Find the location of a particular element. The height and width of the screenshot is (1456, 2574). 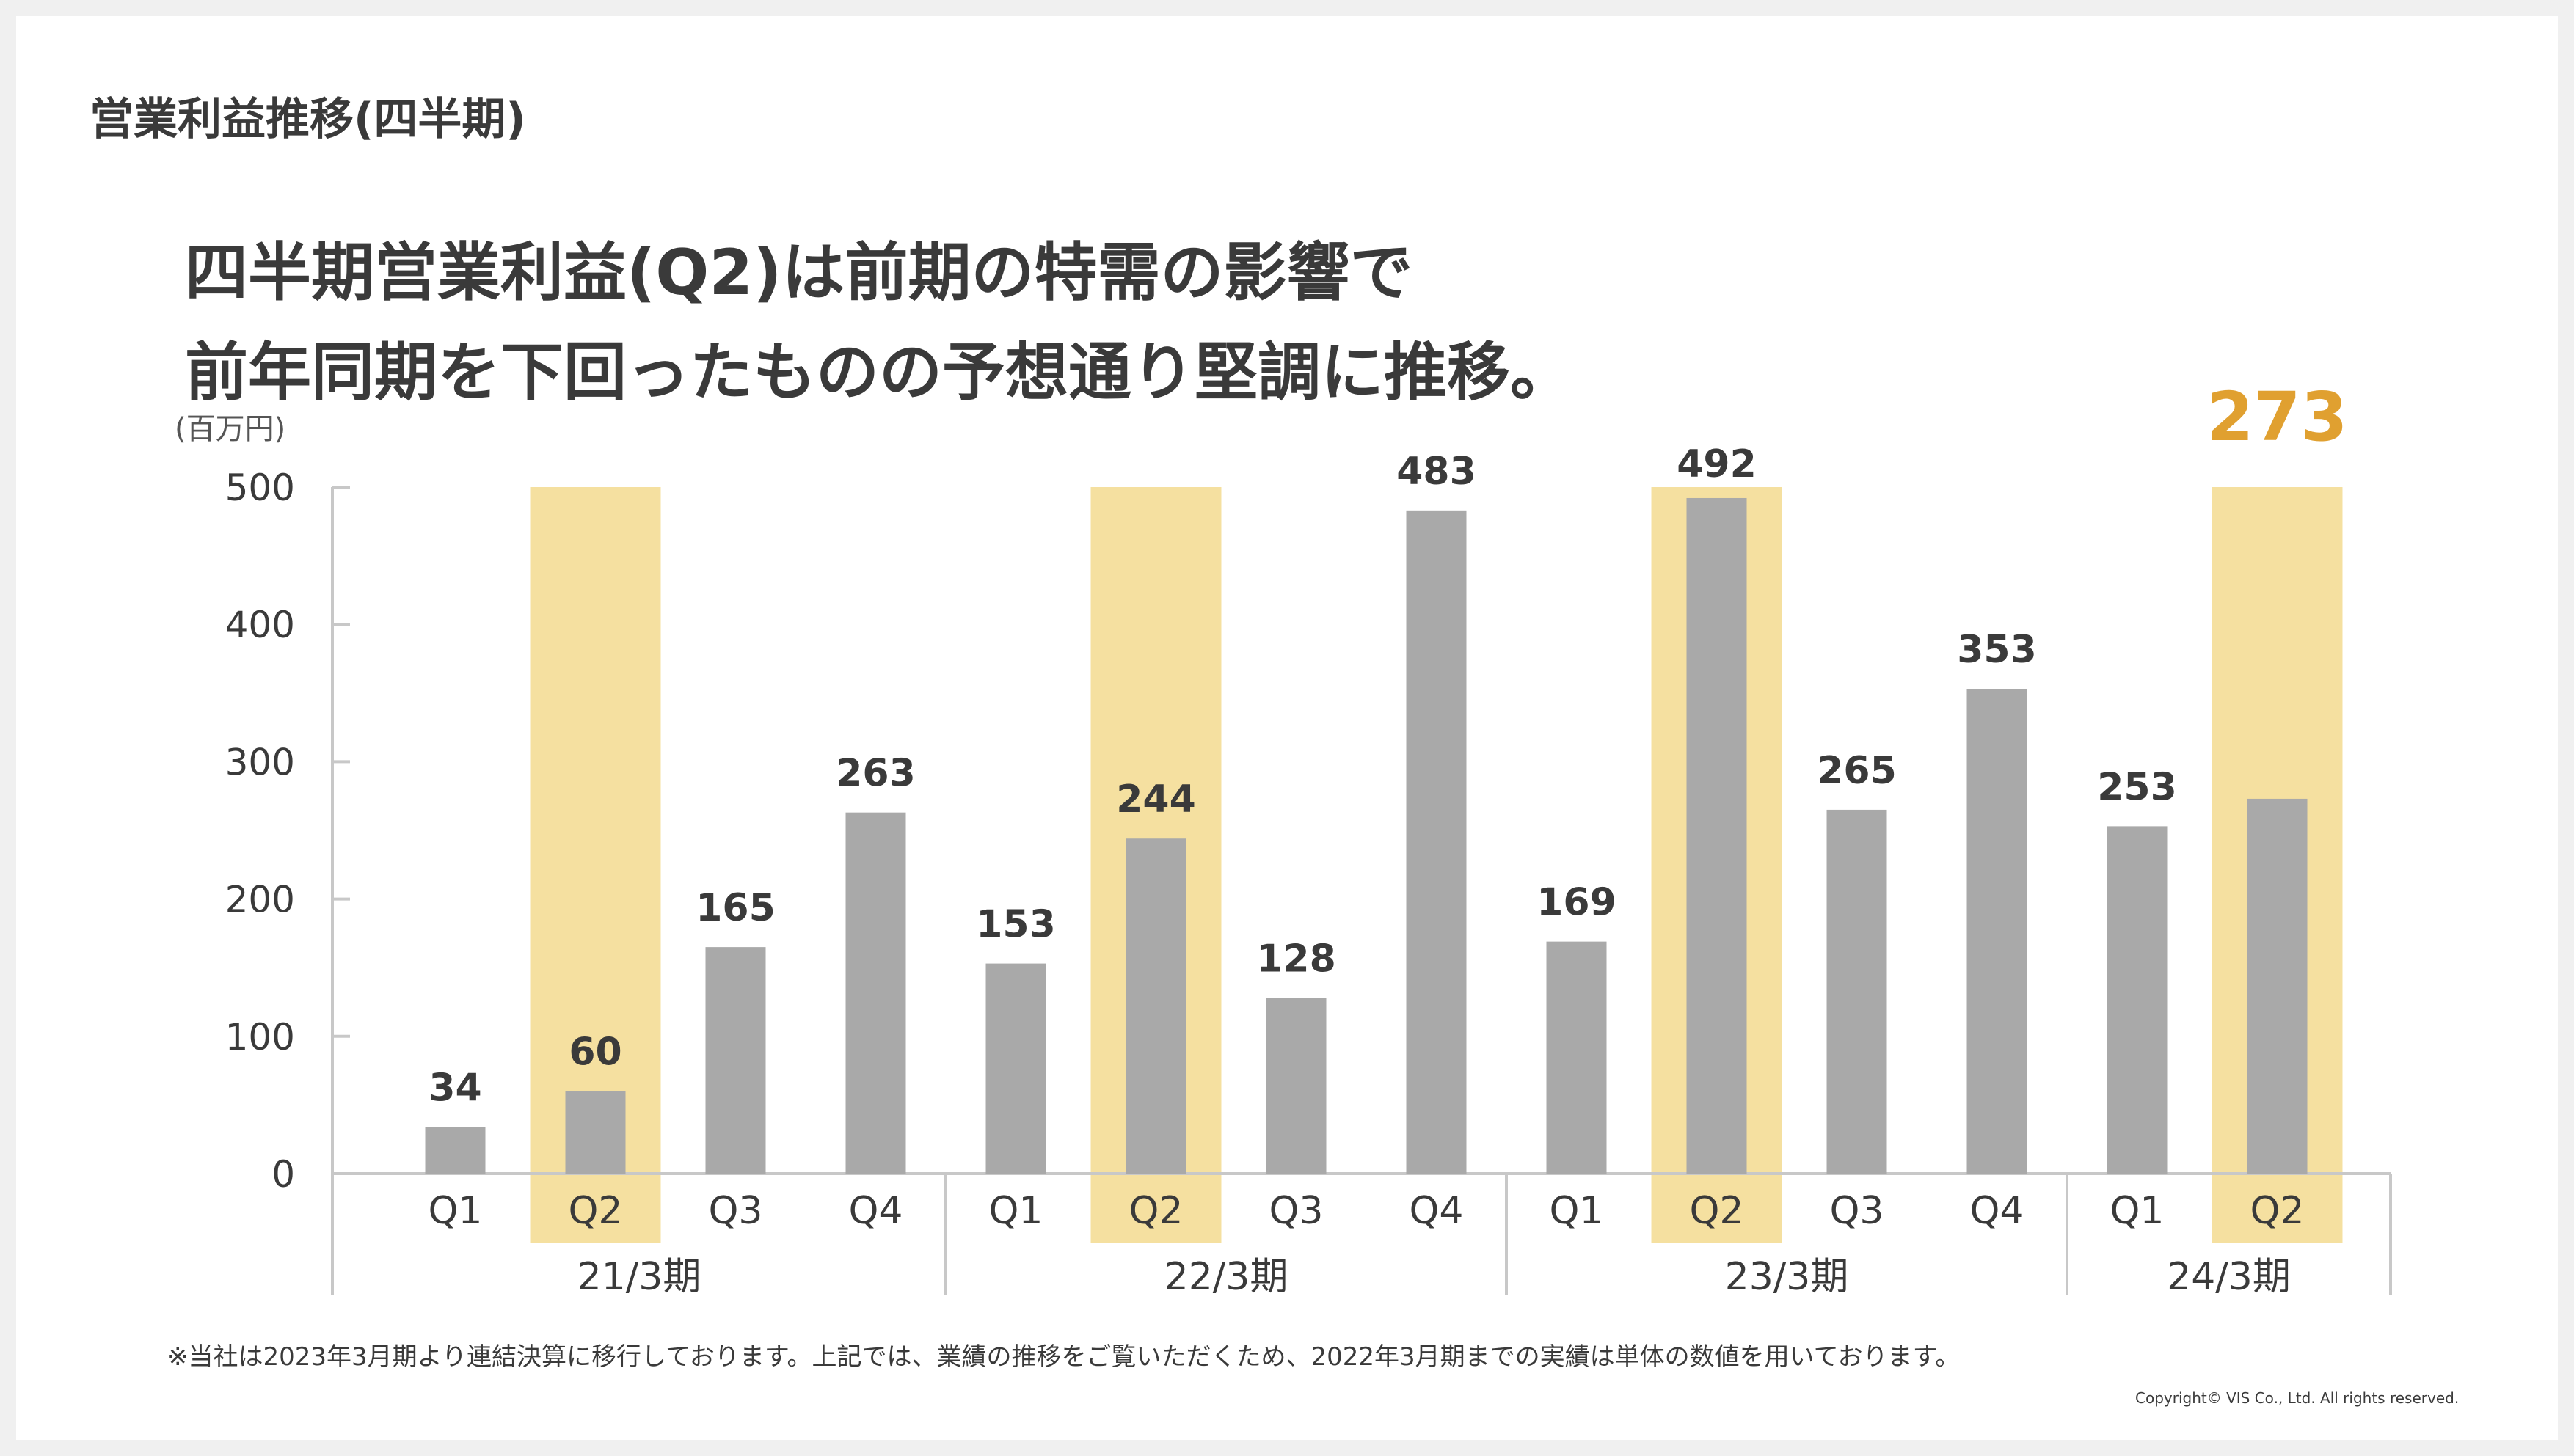

value-label-21/3期-Q1: 34 is located at coordinates (455, 1088).